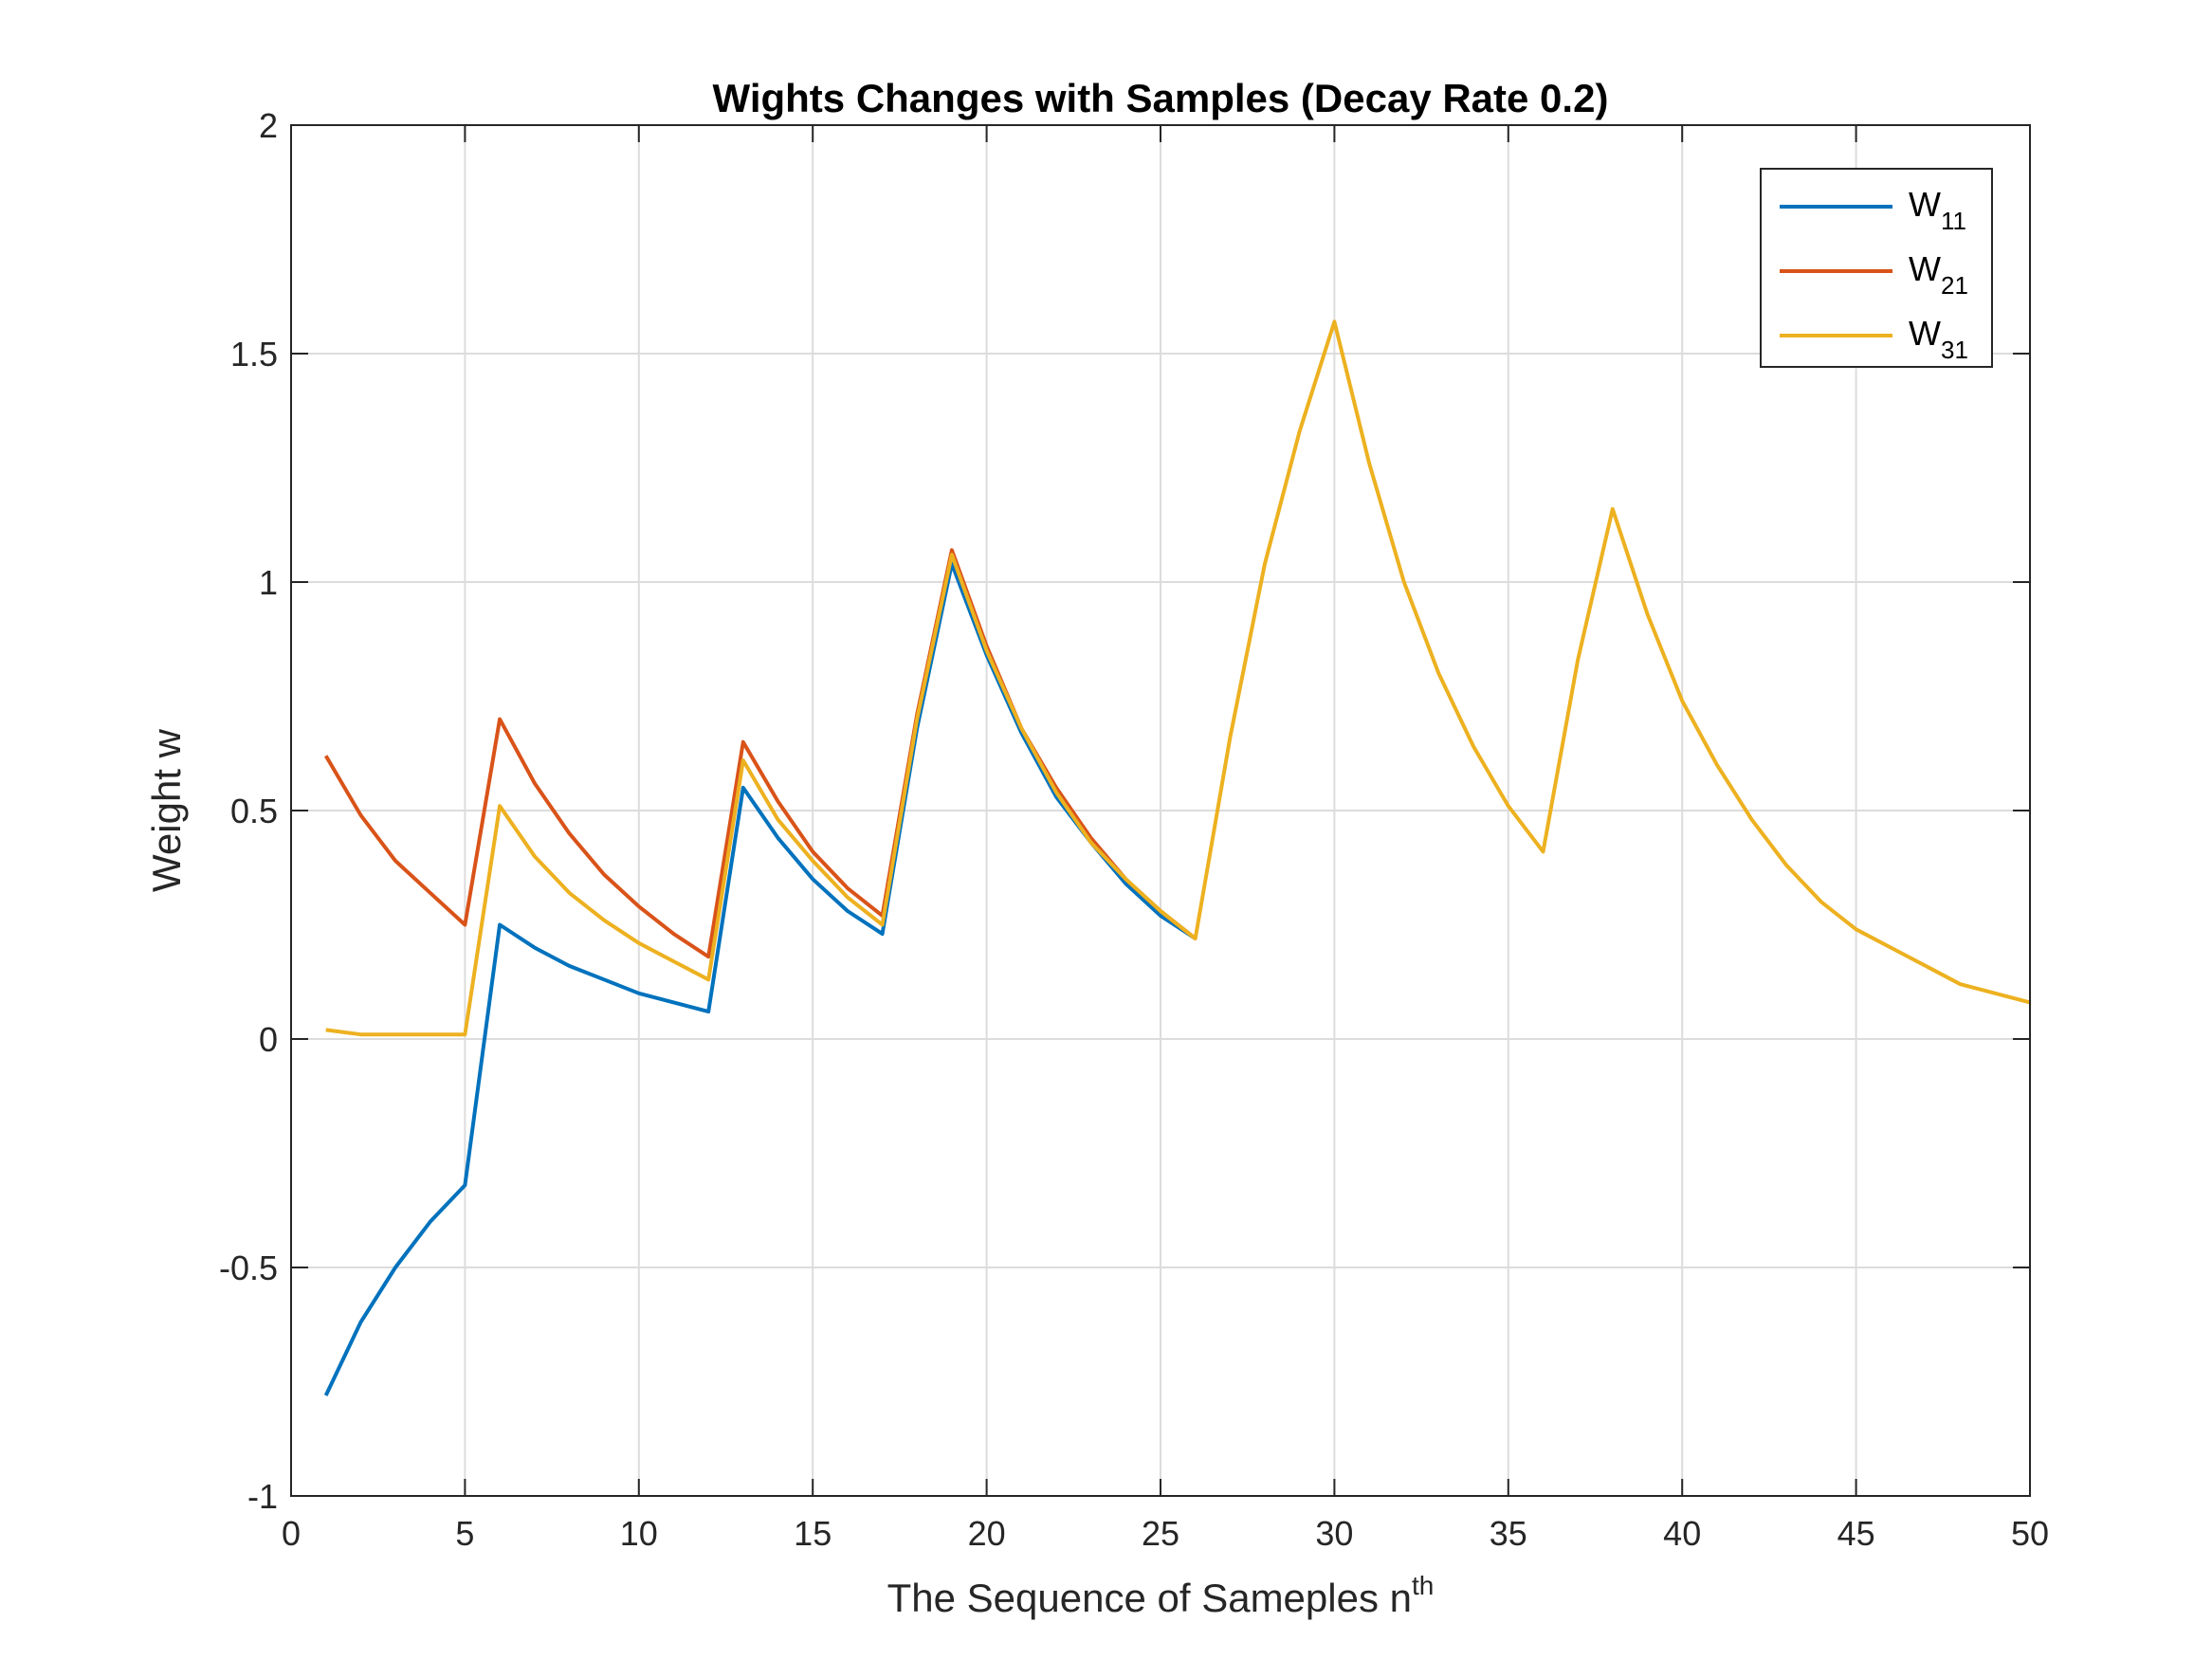 This screenshot has height=1659, width=2212. I want to click on legend-label-subscript: 31, so click(1954, 350).